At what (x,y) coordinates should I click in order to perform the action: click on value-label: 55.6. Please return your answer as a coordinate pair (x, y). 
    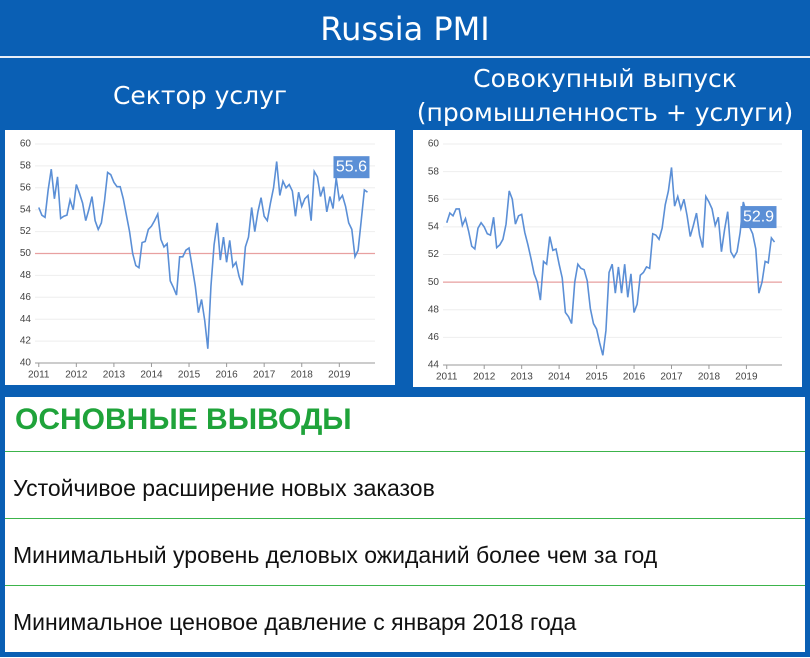
    Looking at the image, I should click on (351, 166).